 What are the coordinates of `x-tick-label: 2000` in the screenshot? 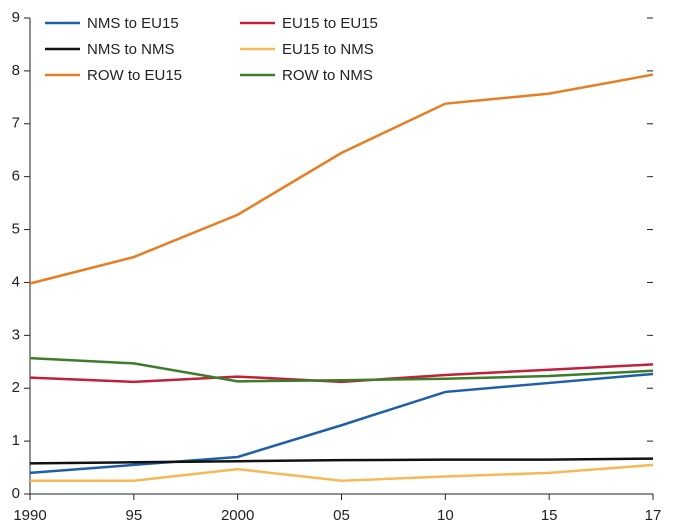 It's located at (237, 515).